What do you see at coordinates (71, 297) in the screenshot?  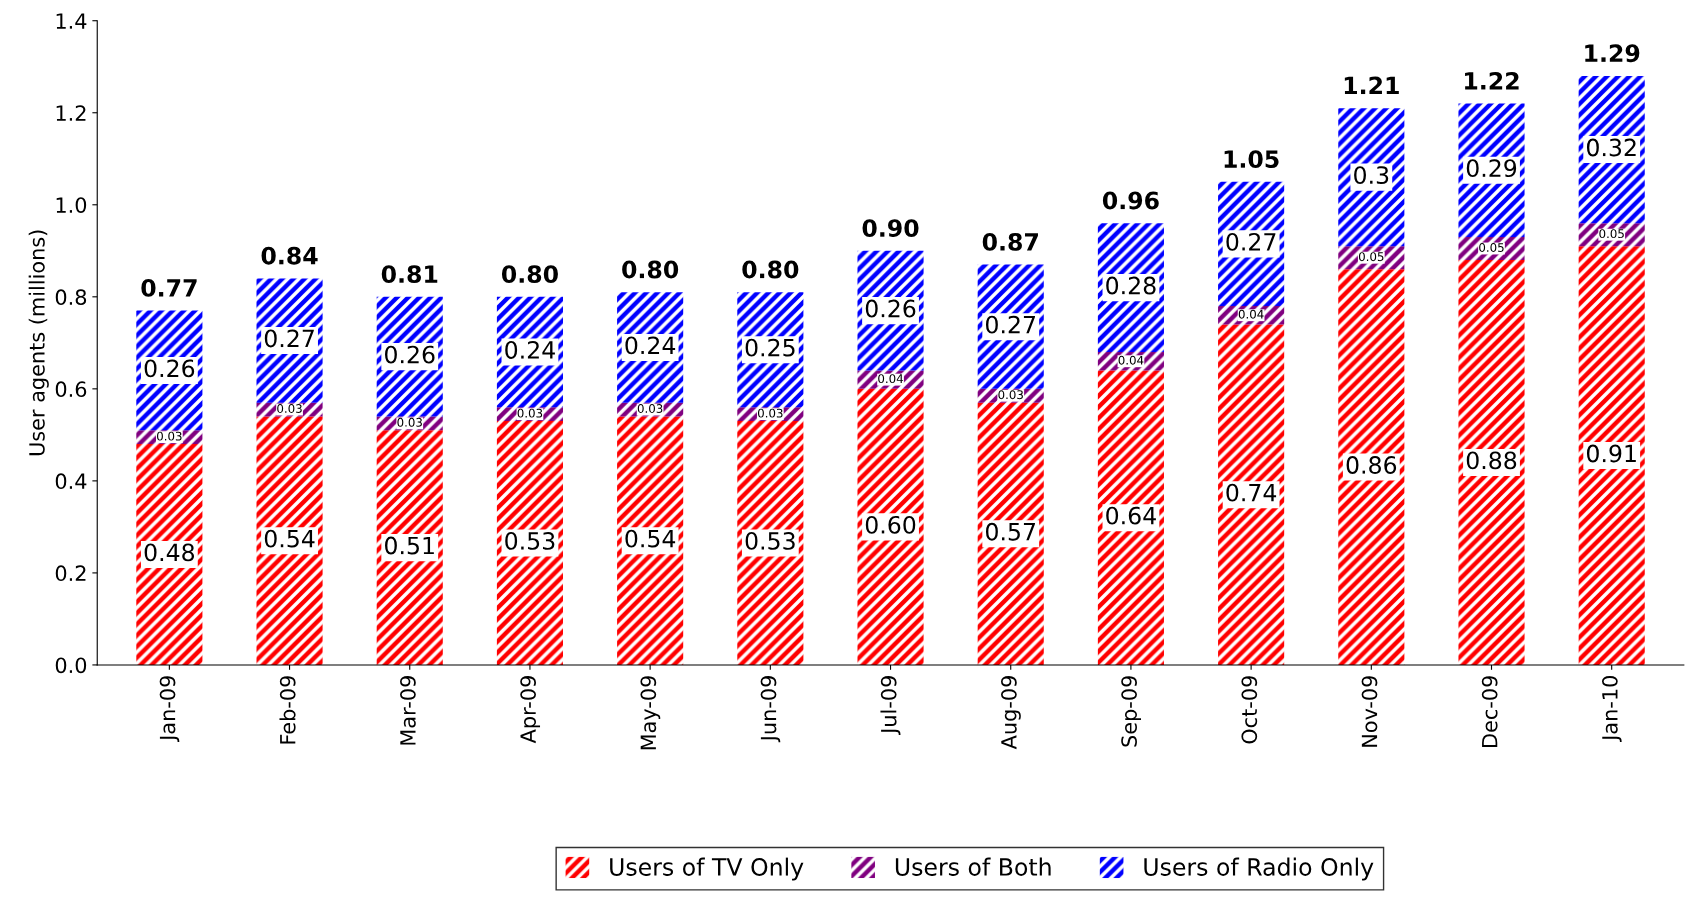 I see `y-tick-label: 0.8` at bounding box center [71, 297].